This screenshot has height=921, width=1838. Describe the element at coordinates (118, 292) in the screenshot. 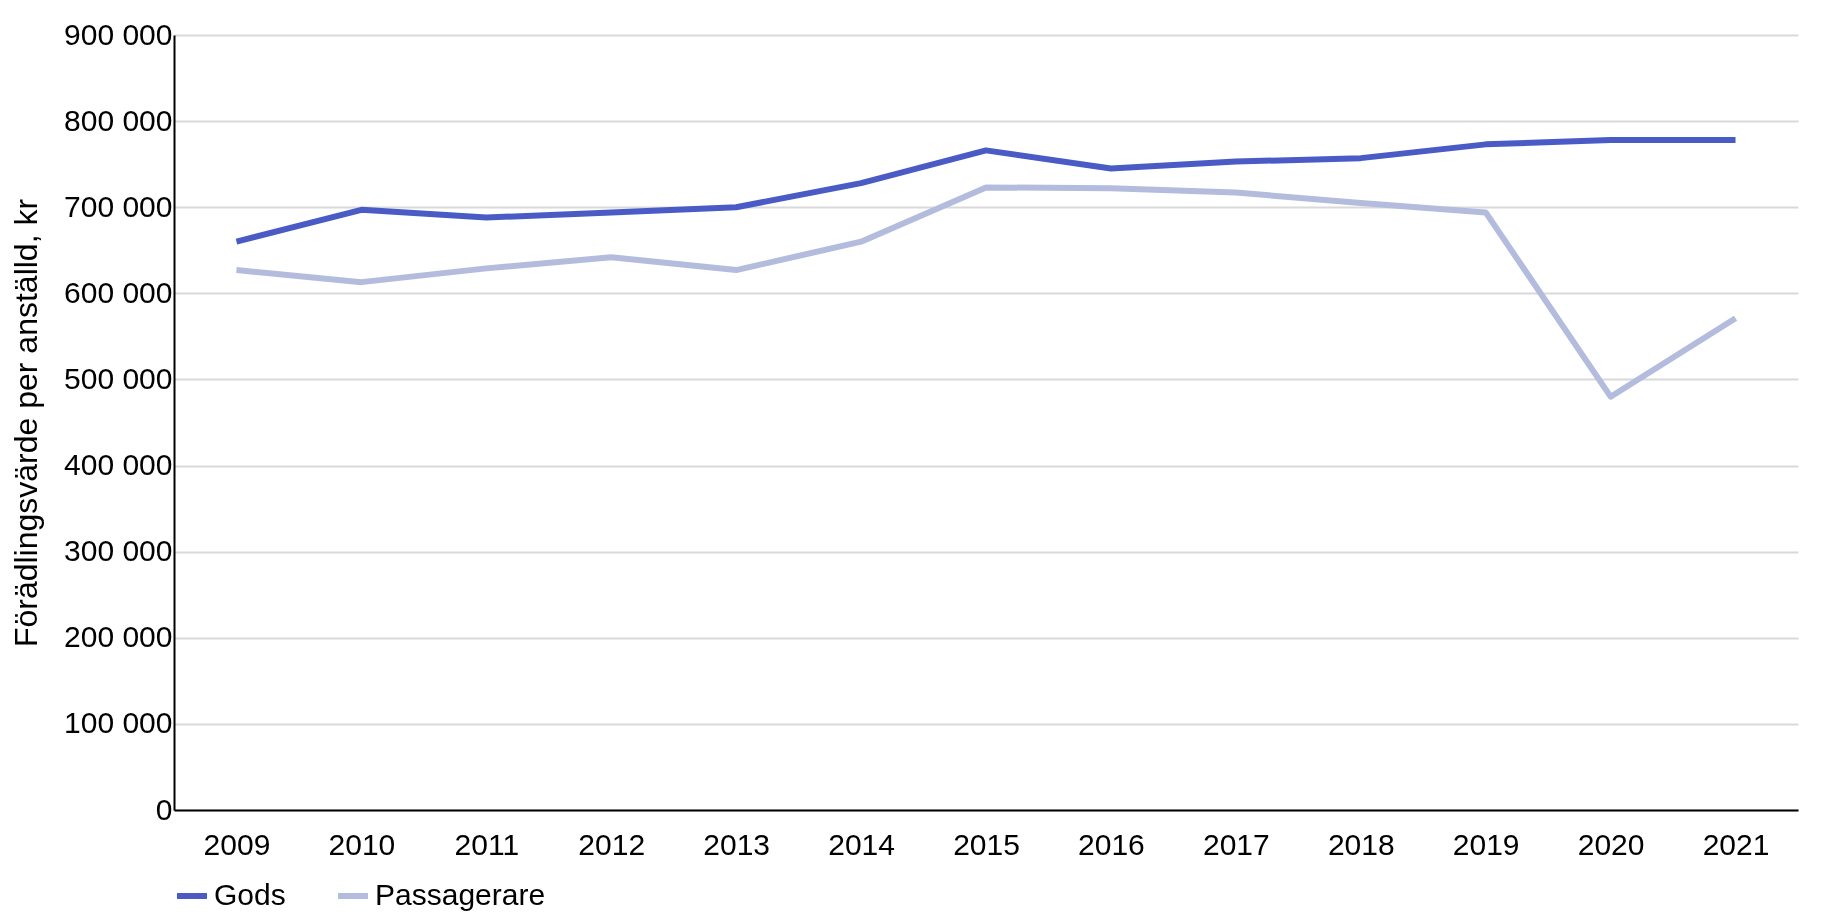

I see `y-tick-label: 600 000` at that location.